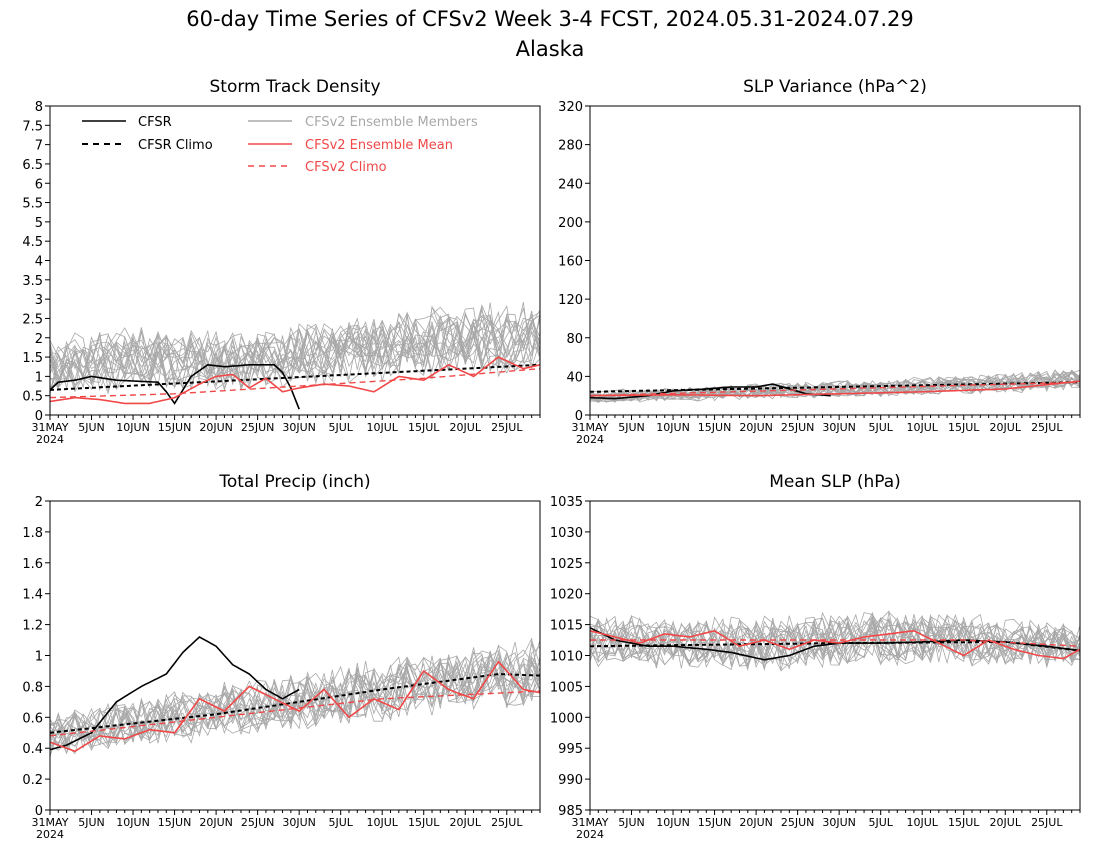 Image resolution: width=1100 pixels, height=850 pixels. What do you see at coordinates (566, 718) in the screenshot?
I see `y-tick-label: 1000` at bounding box center [566, 718].